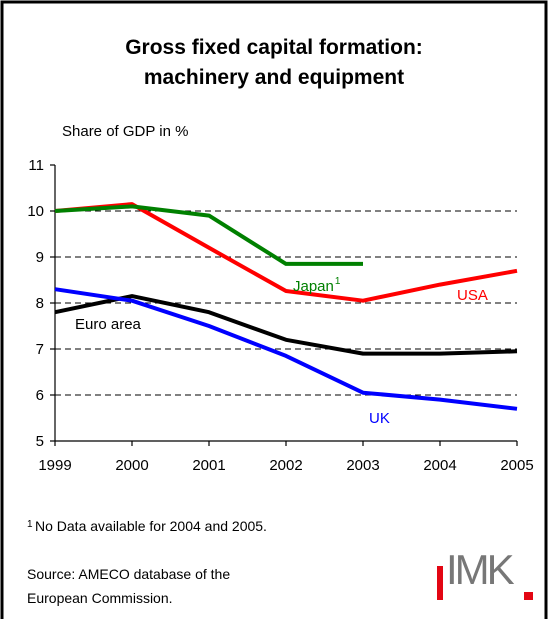 This screenshot has width=549, height=619. Describe the element at coordinates (274, 77) in the screenshot. I see `chart-title: machinery and equipment` at that location.